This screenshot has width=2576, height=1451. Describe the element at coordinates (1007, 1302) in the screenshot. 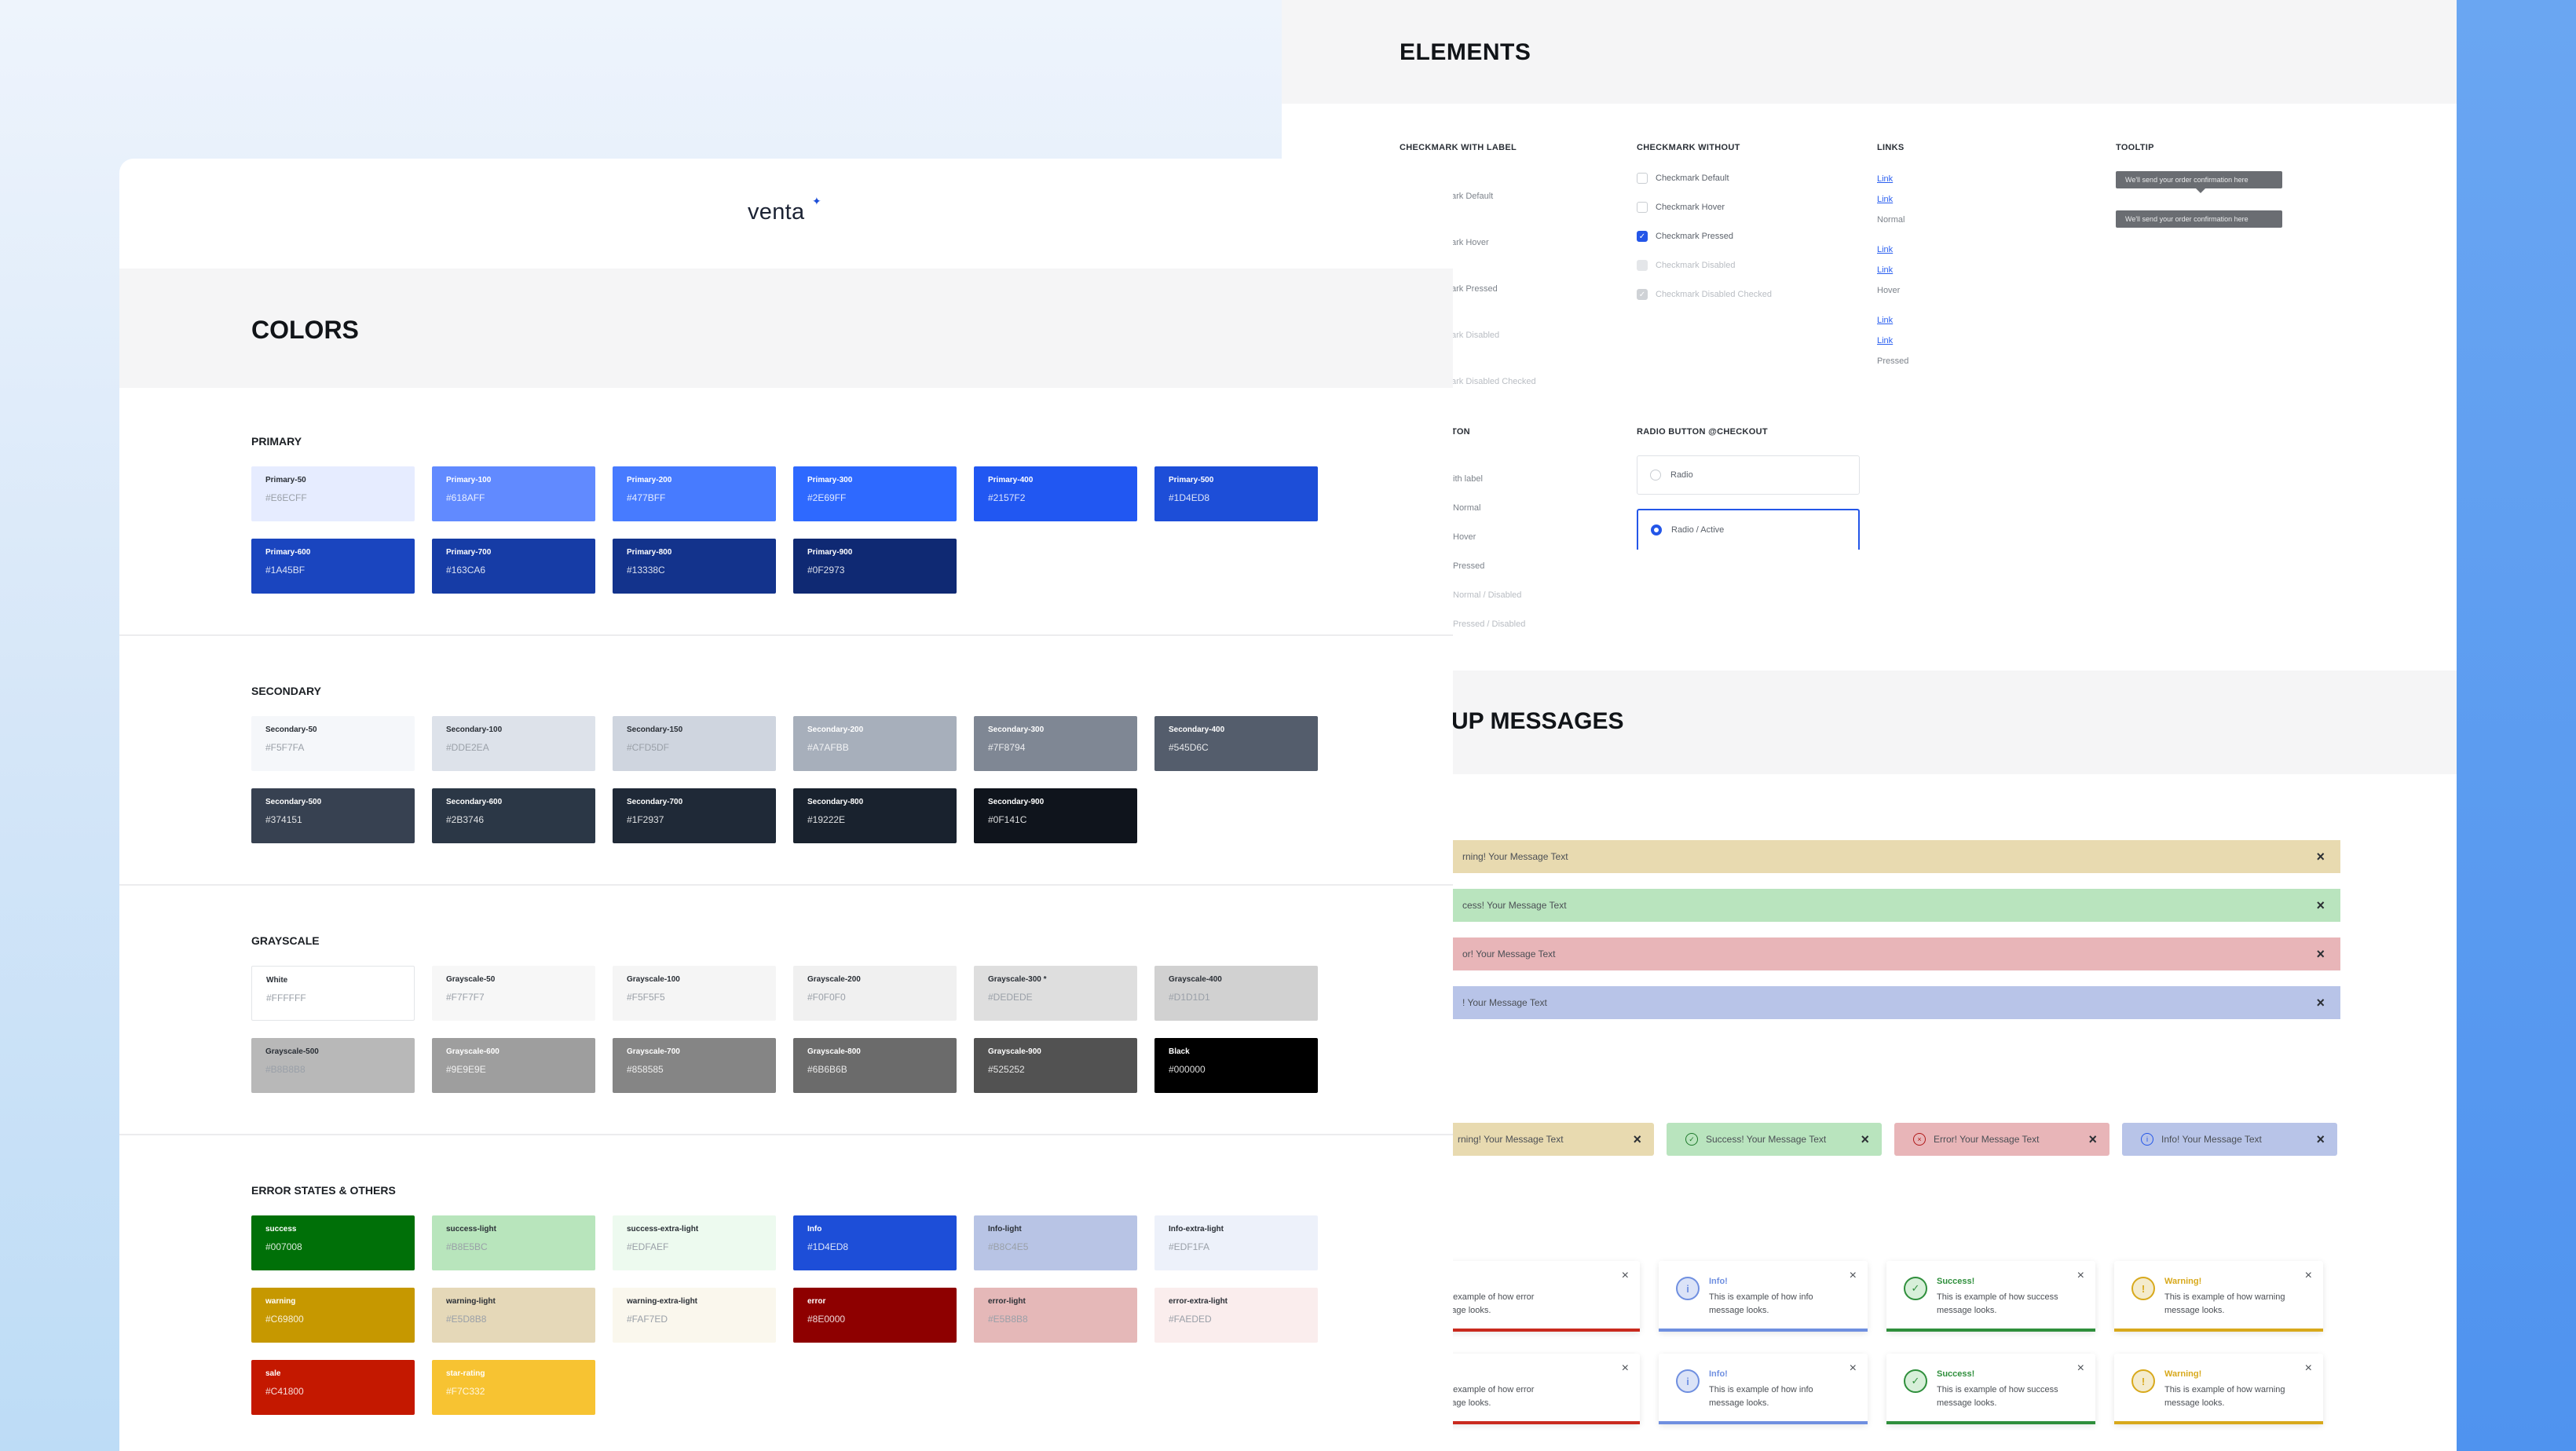

I see `swatch-name: error-light` at that location.